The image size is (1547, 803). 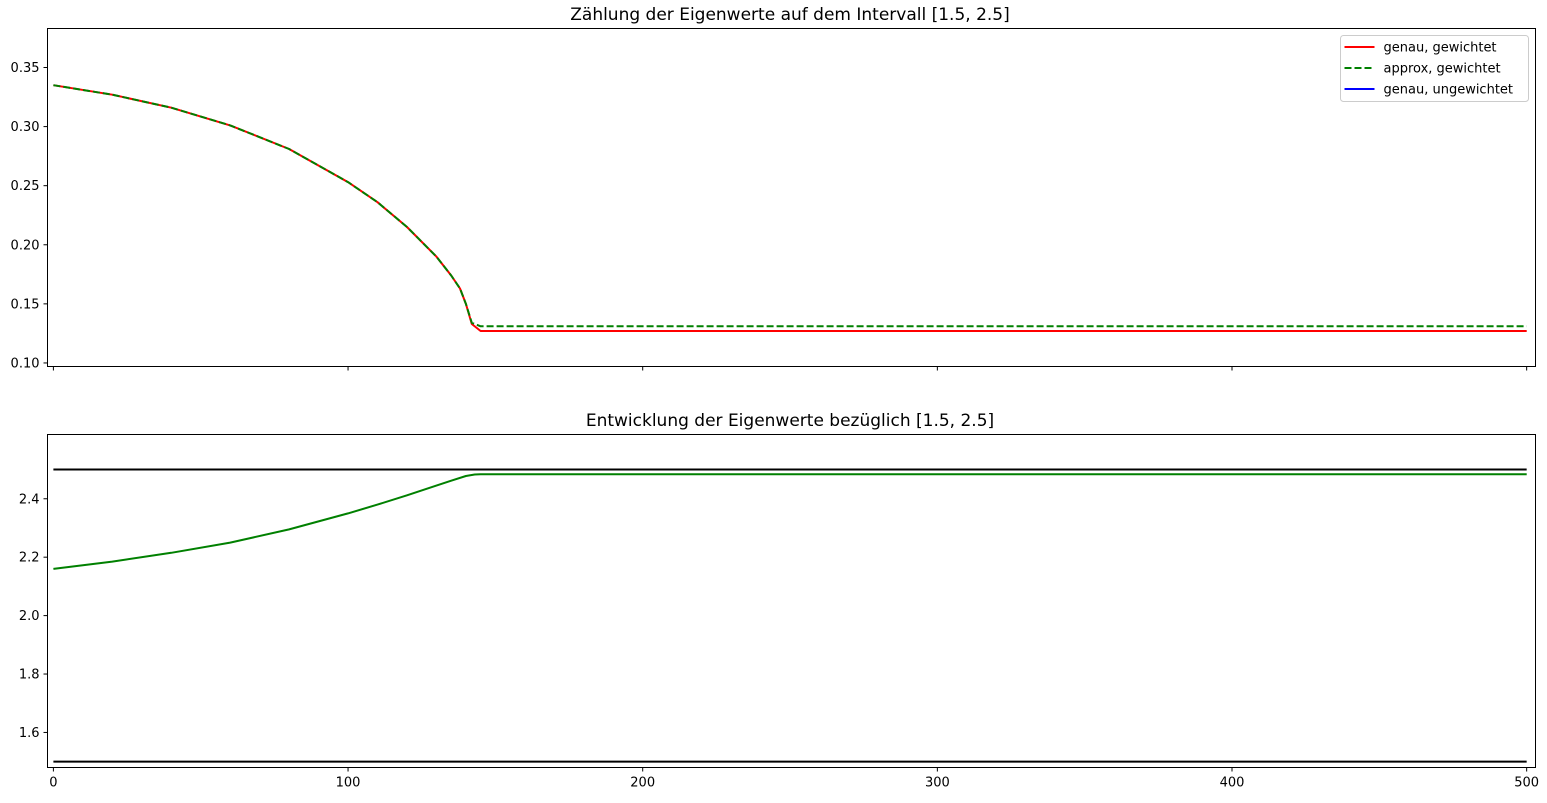 What do you see at coordinates (29, 558) in the screenshot?
I see `bottom-y-tick-label: 2.2` at bounding box center [29, 558].